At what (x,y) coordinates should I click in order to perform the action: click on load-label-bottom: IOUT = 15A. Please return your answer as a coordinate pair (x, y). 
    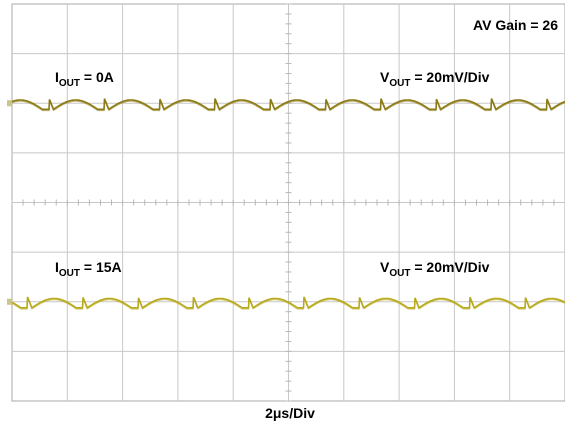
    Looking at the image, I should click on (88, 269).